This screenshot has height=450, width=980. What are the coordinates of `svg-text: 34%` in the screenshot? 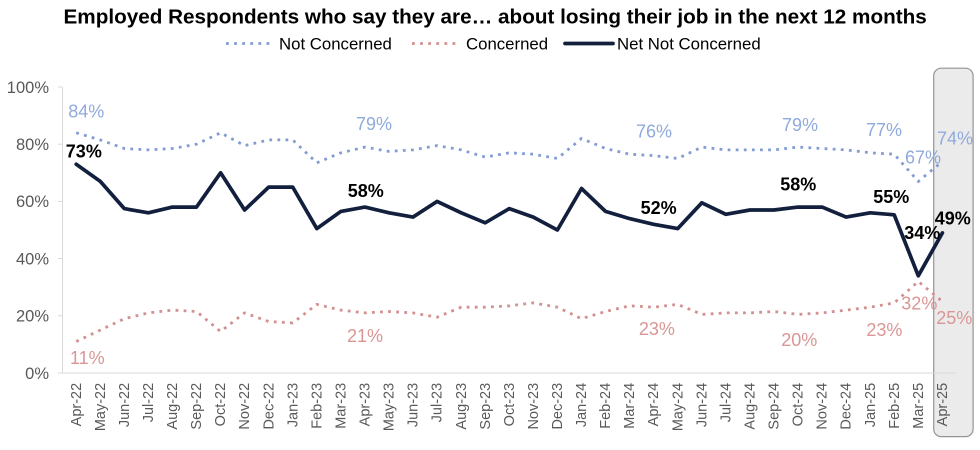 It's located at (922, 233).